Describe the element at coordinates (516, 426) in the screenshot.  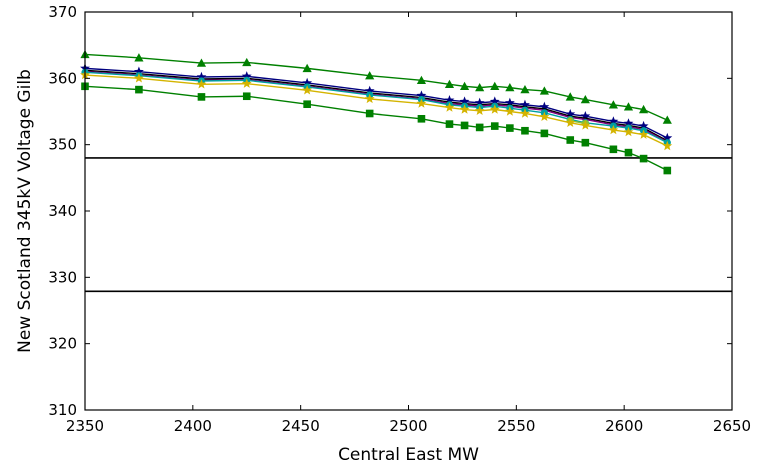
I see `x-tick-label: 2550` at that location.